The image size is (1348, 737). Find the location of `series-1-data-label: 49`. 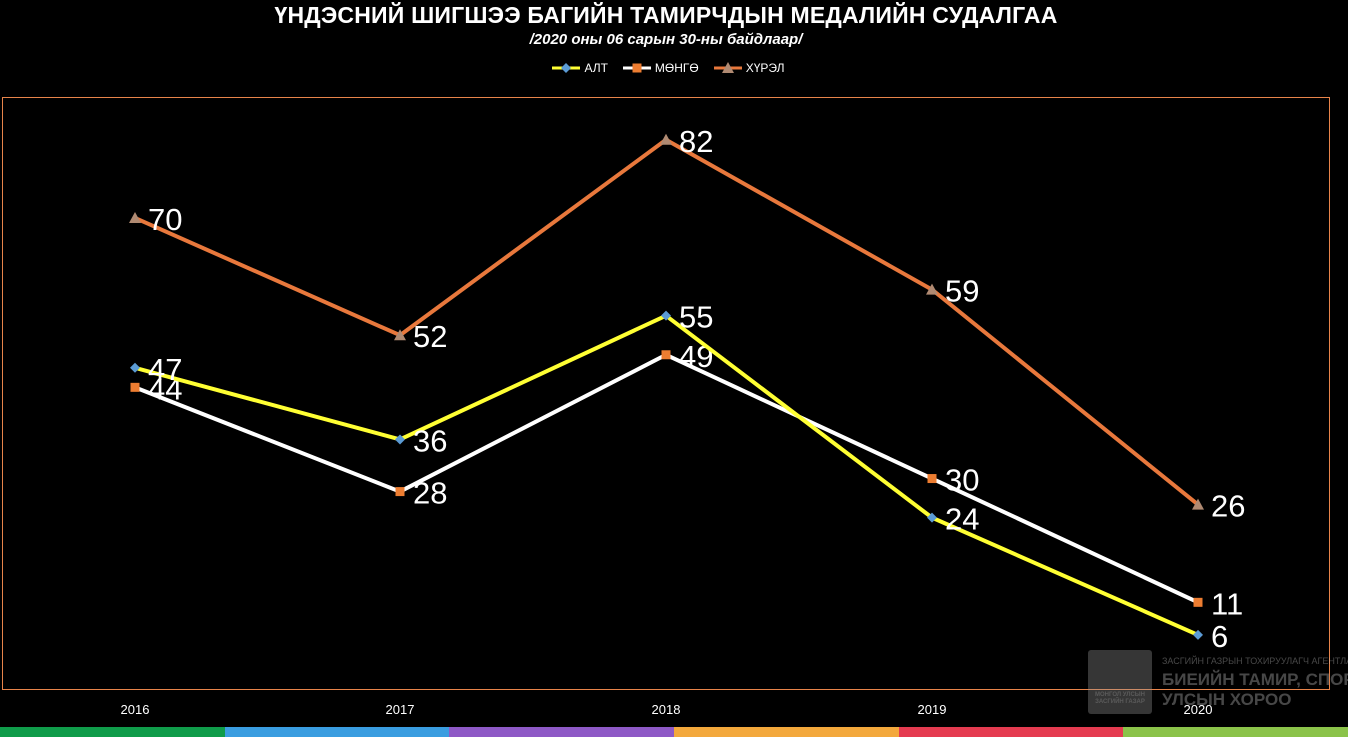

series-1-data-label: 49 is located at coordinates (696, 356).